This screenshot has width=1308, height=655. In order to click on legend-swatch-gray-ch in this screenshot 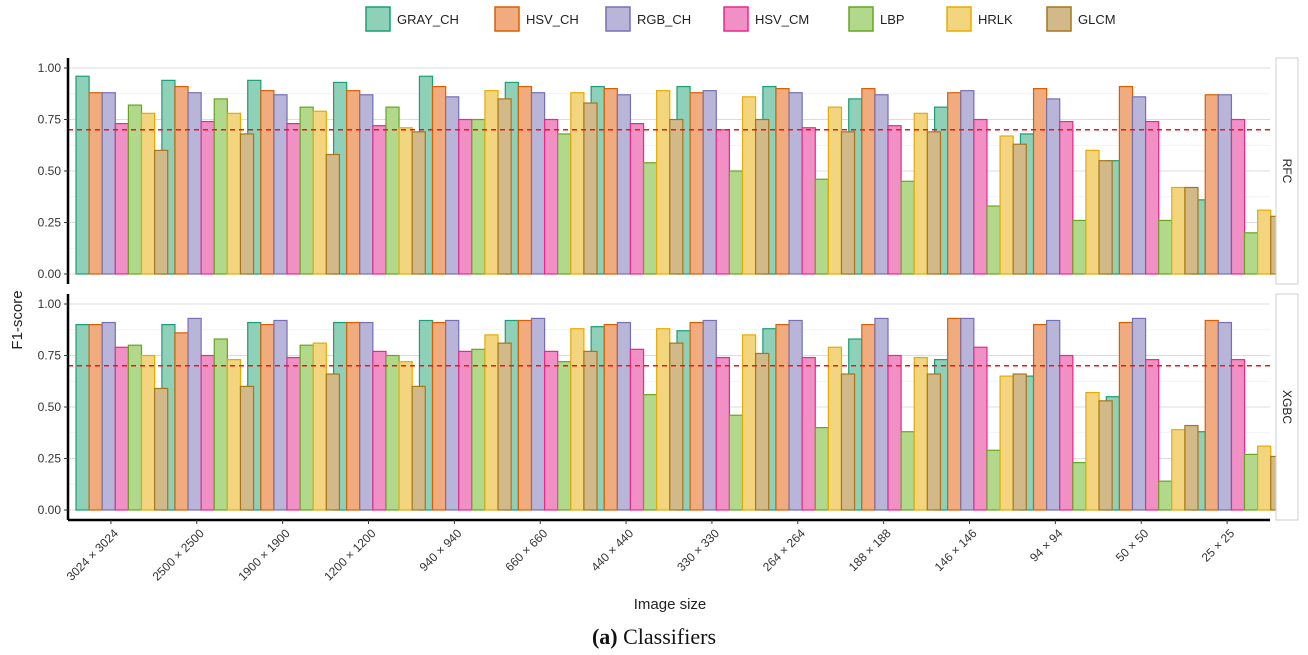, I will do `click(378, 19)`.